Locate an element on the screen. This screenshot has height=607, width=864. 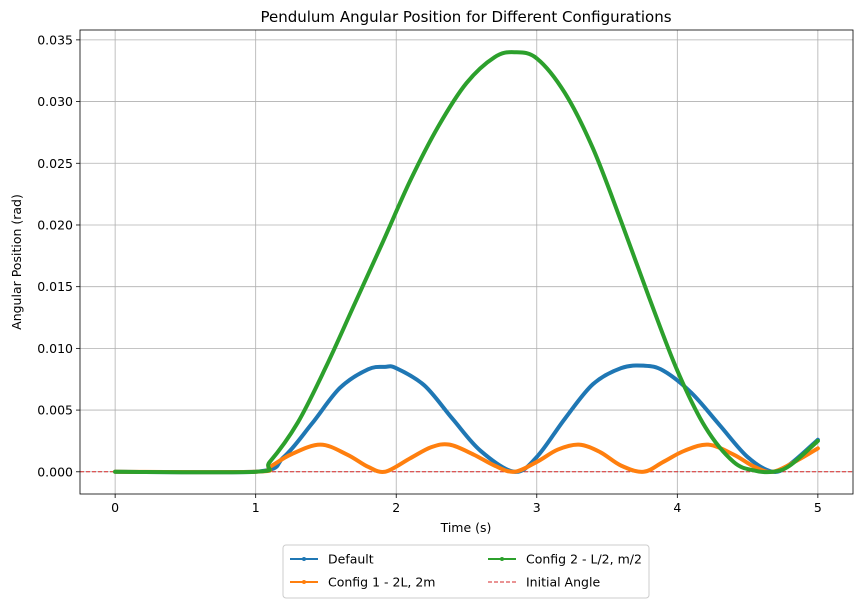
x-tick-label: 5 is located at coordinates (818, 507).